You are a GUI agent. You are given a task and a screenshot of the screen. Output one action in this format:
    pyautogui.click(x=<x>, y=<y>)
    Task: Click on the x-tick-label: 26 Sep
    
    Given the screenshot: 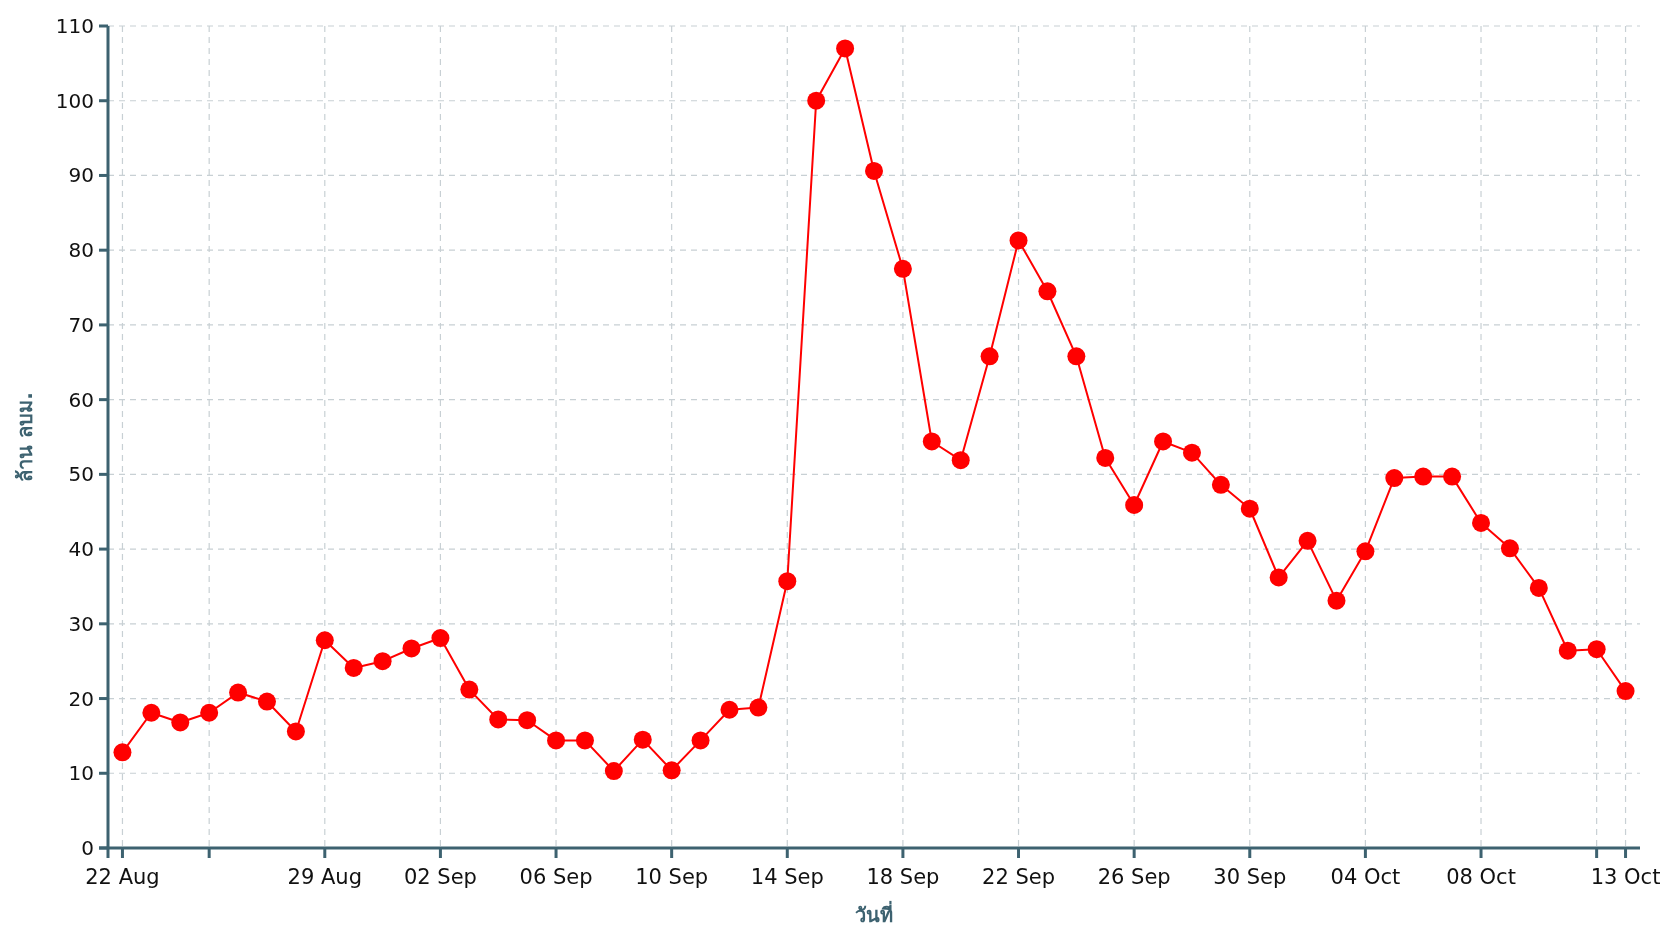 What is the action you would take?
    pyautogui.click(x=1134, y=877)
    